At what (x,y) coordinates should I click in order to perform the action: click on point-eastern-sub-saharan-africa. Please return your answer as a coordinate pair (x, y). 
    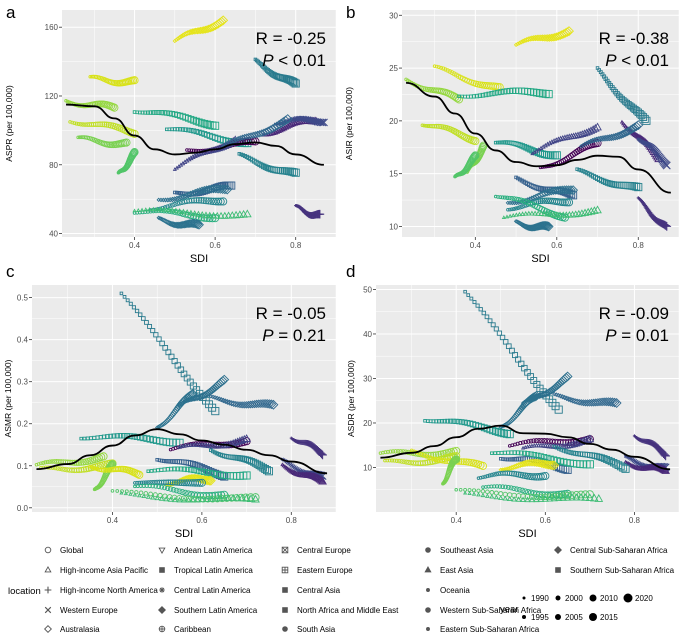
    Looking at the image, I should click on (401, 461).